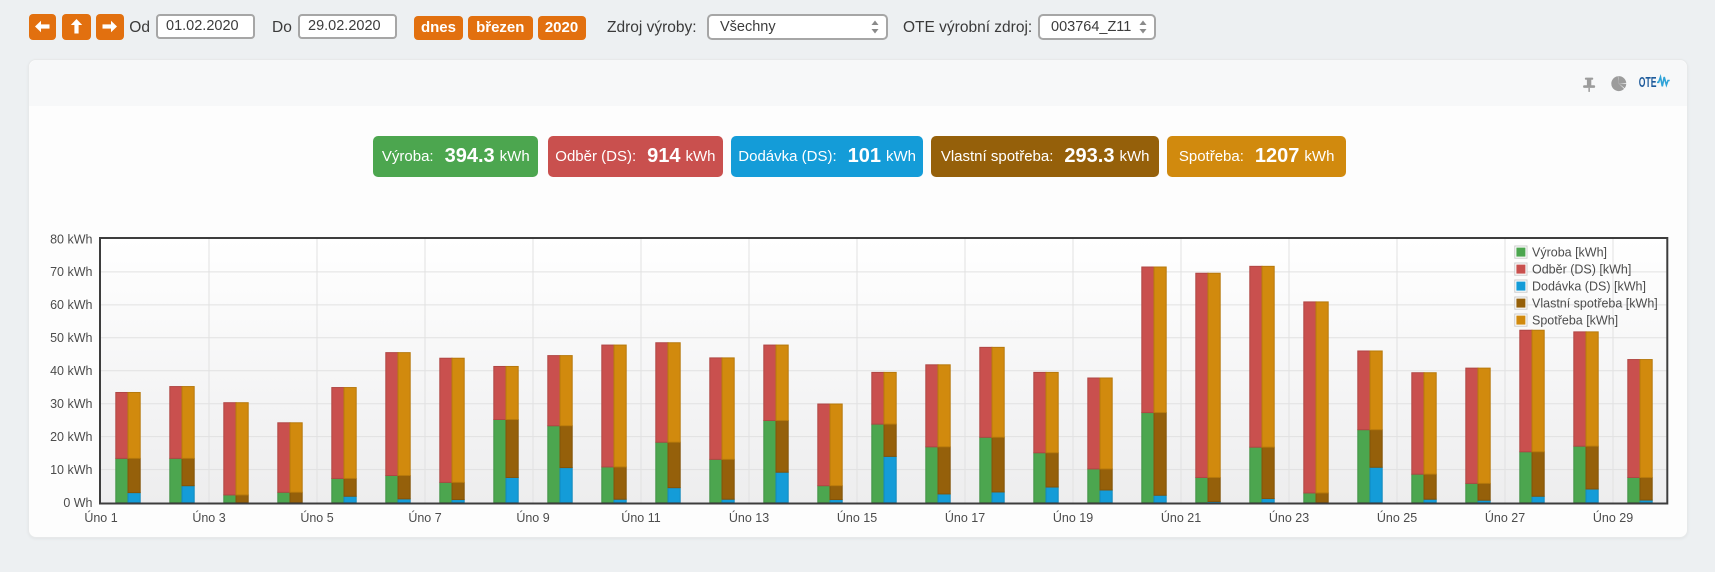 The width and height of the screenshot is (1715, 572). Describe the element at coordinates (316, 517) in the screenshot. I see `svg-text: Úno 5` at that location.